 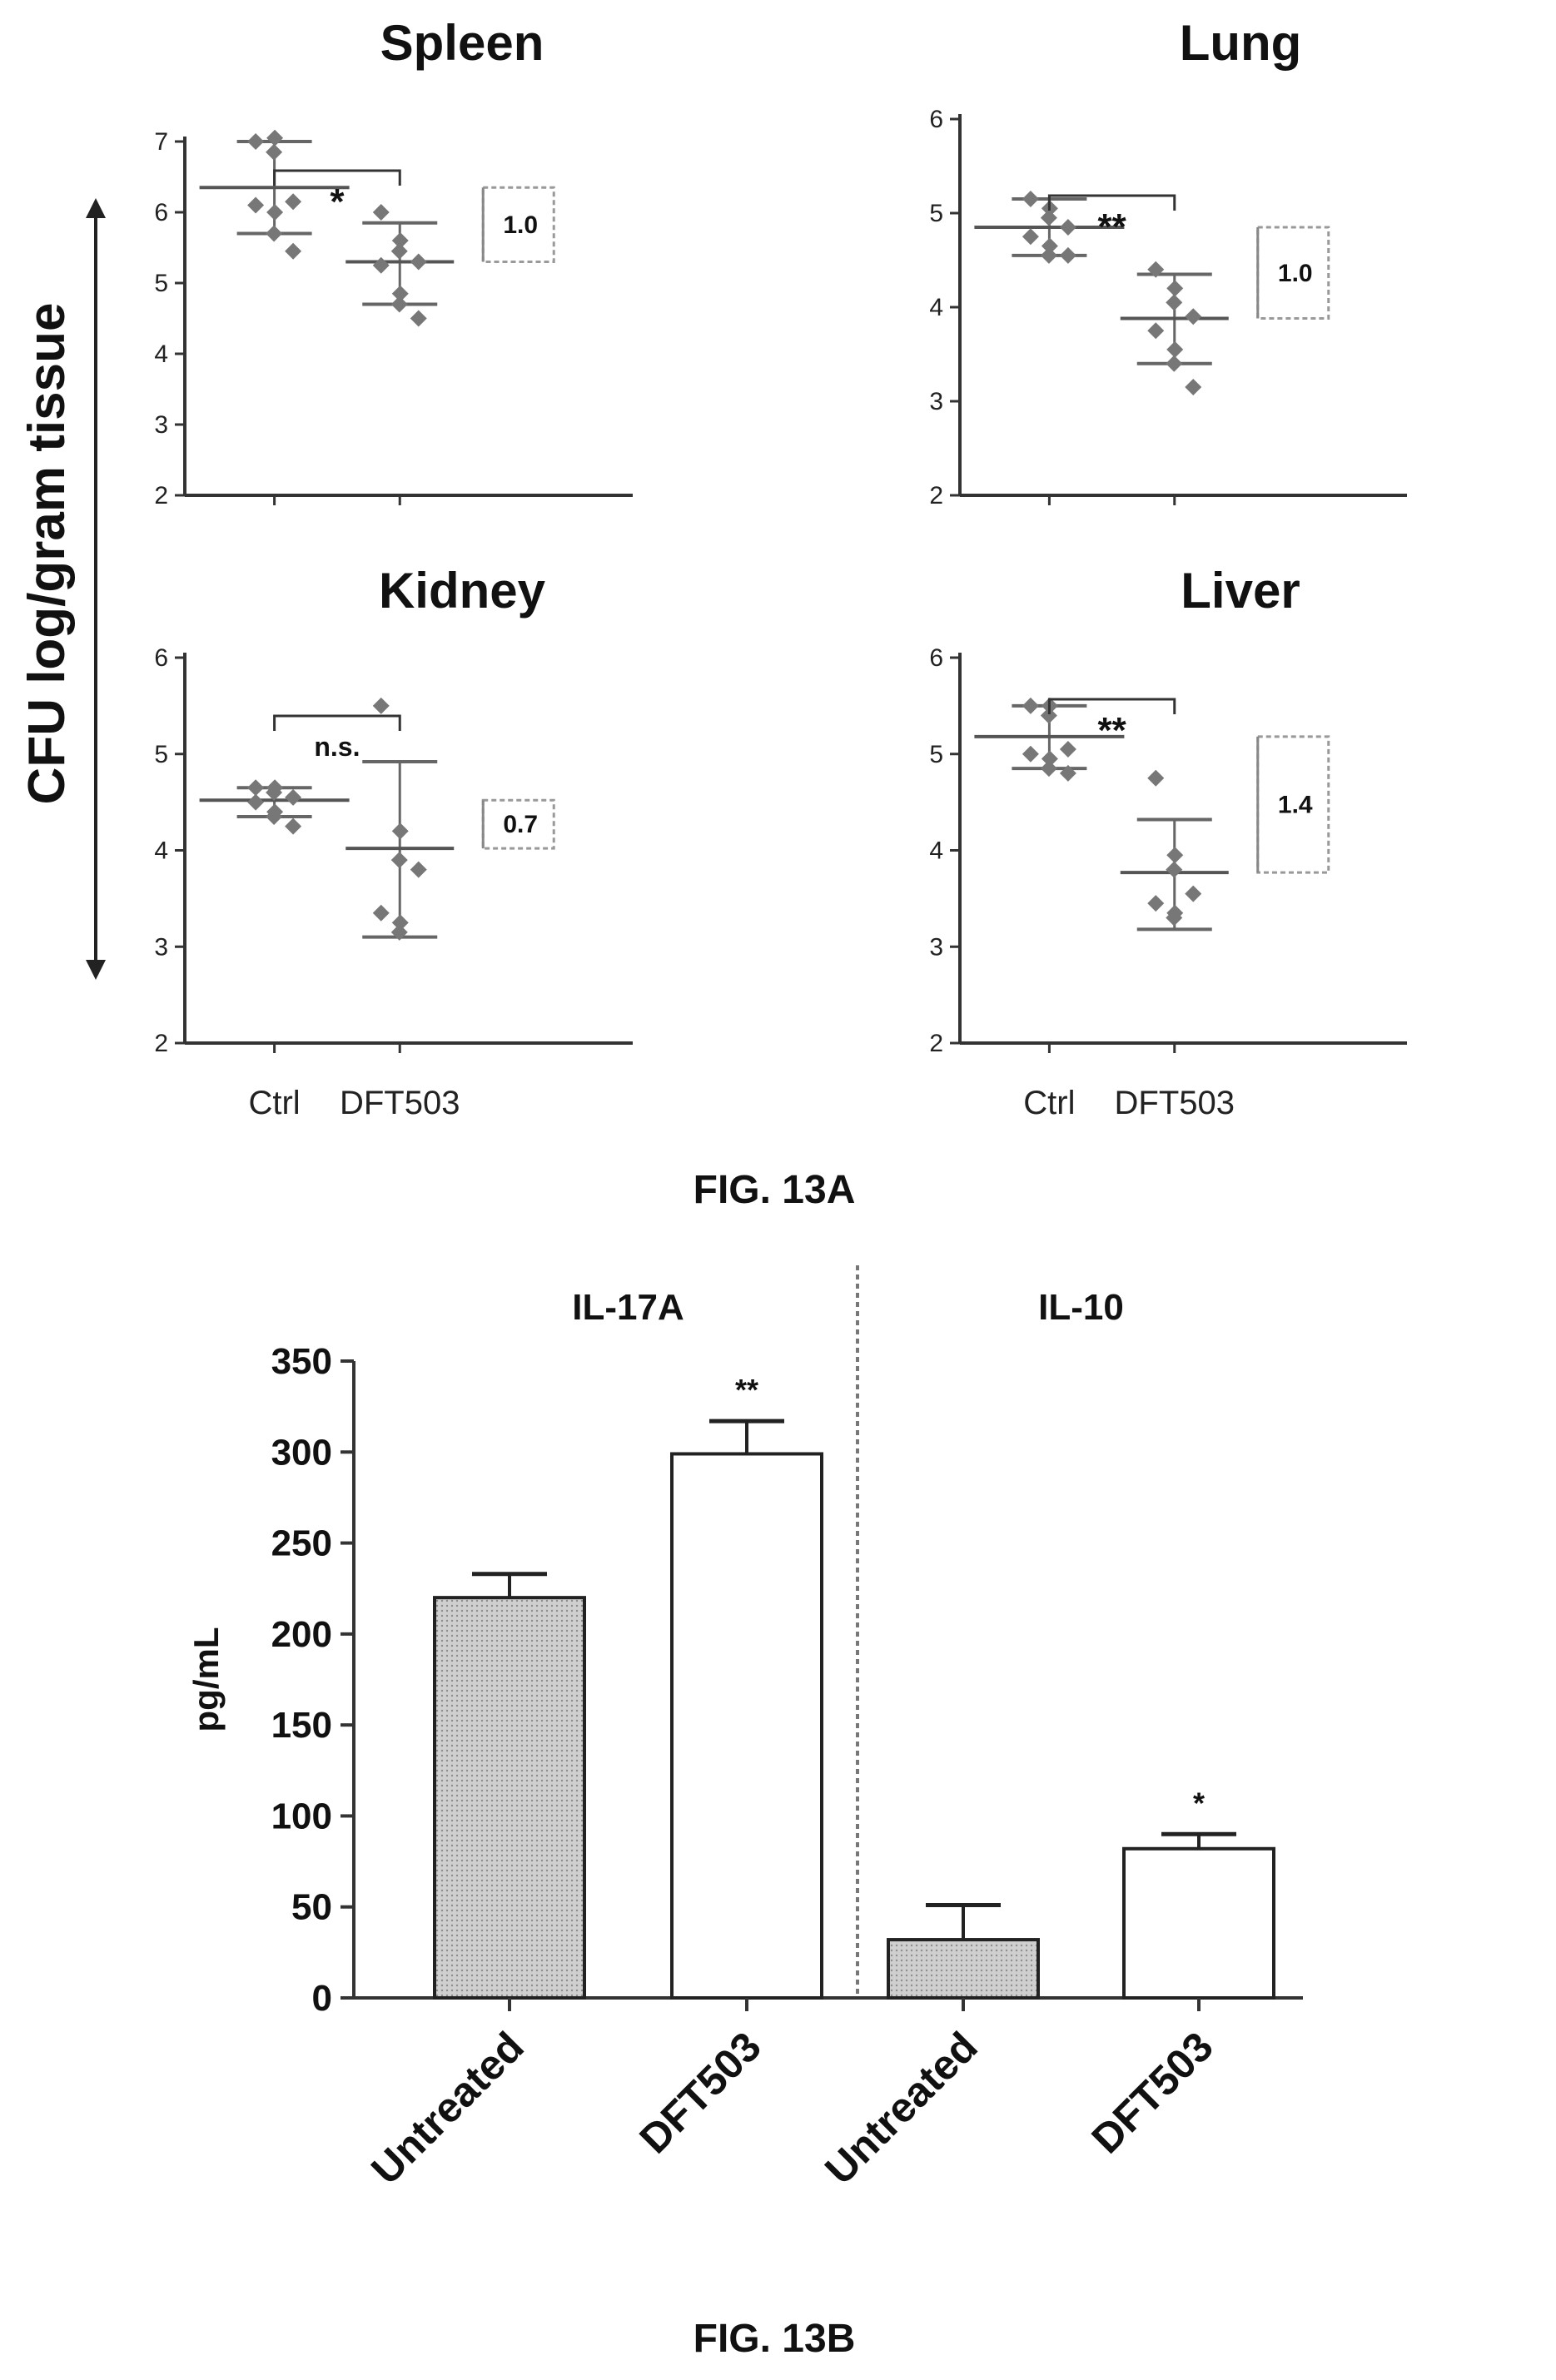 What do you see at coordinates (337, 201) in the screenshot?
I see `significance-label: *` at bounding box center [337, 201].